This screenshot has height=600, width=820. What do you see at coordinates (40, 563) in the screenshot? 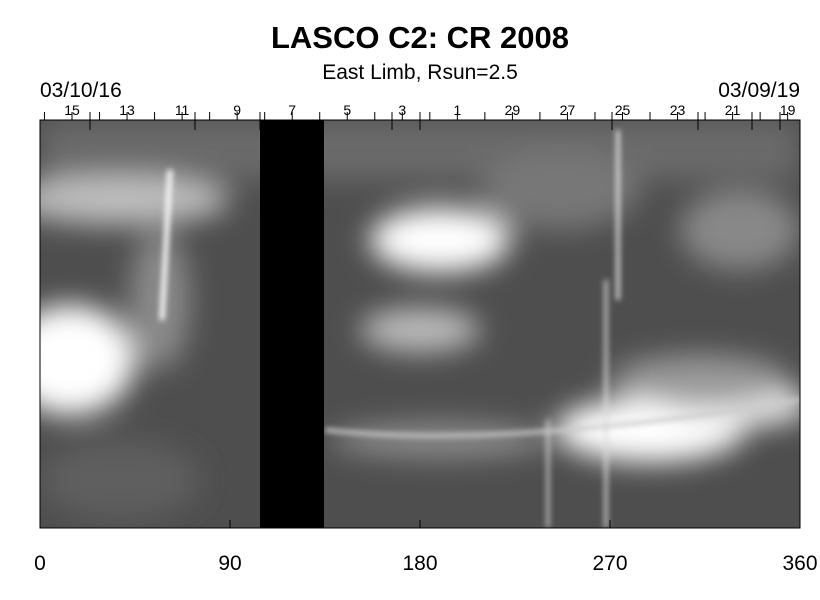
I see `x-tick-label: 0` at bounding box center [40, 563].